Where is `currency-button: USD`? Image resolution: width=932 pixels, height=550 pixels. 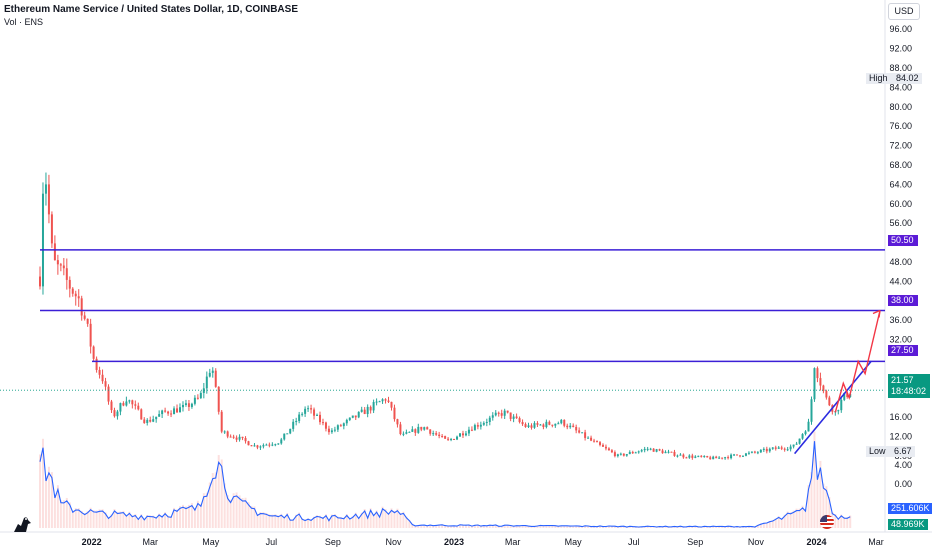
currency-button: USD is located at coordinates (904, 11).